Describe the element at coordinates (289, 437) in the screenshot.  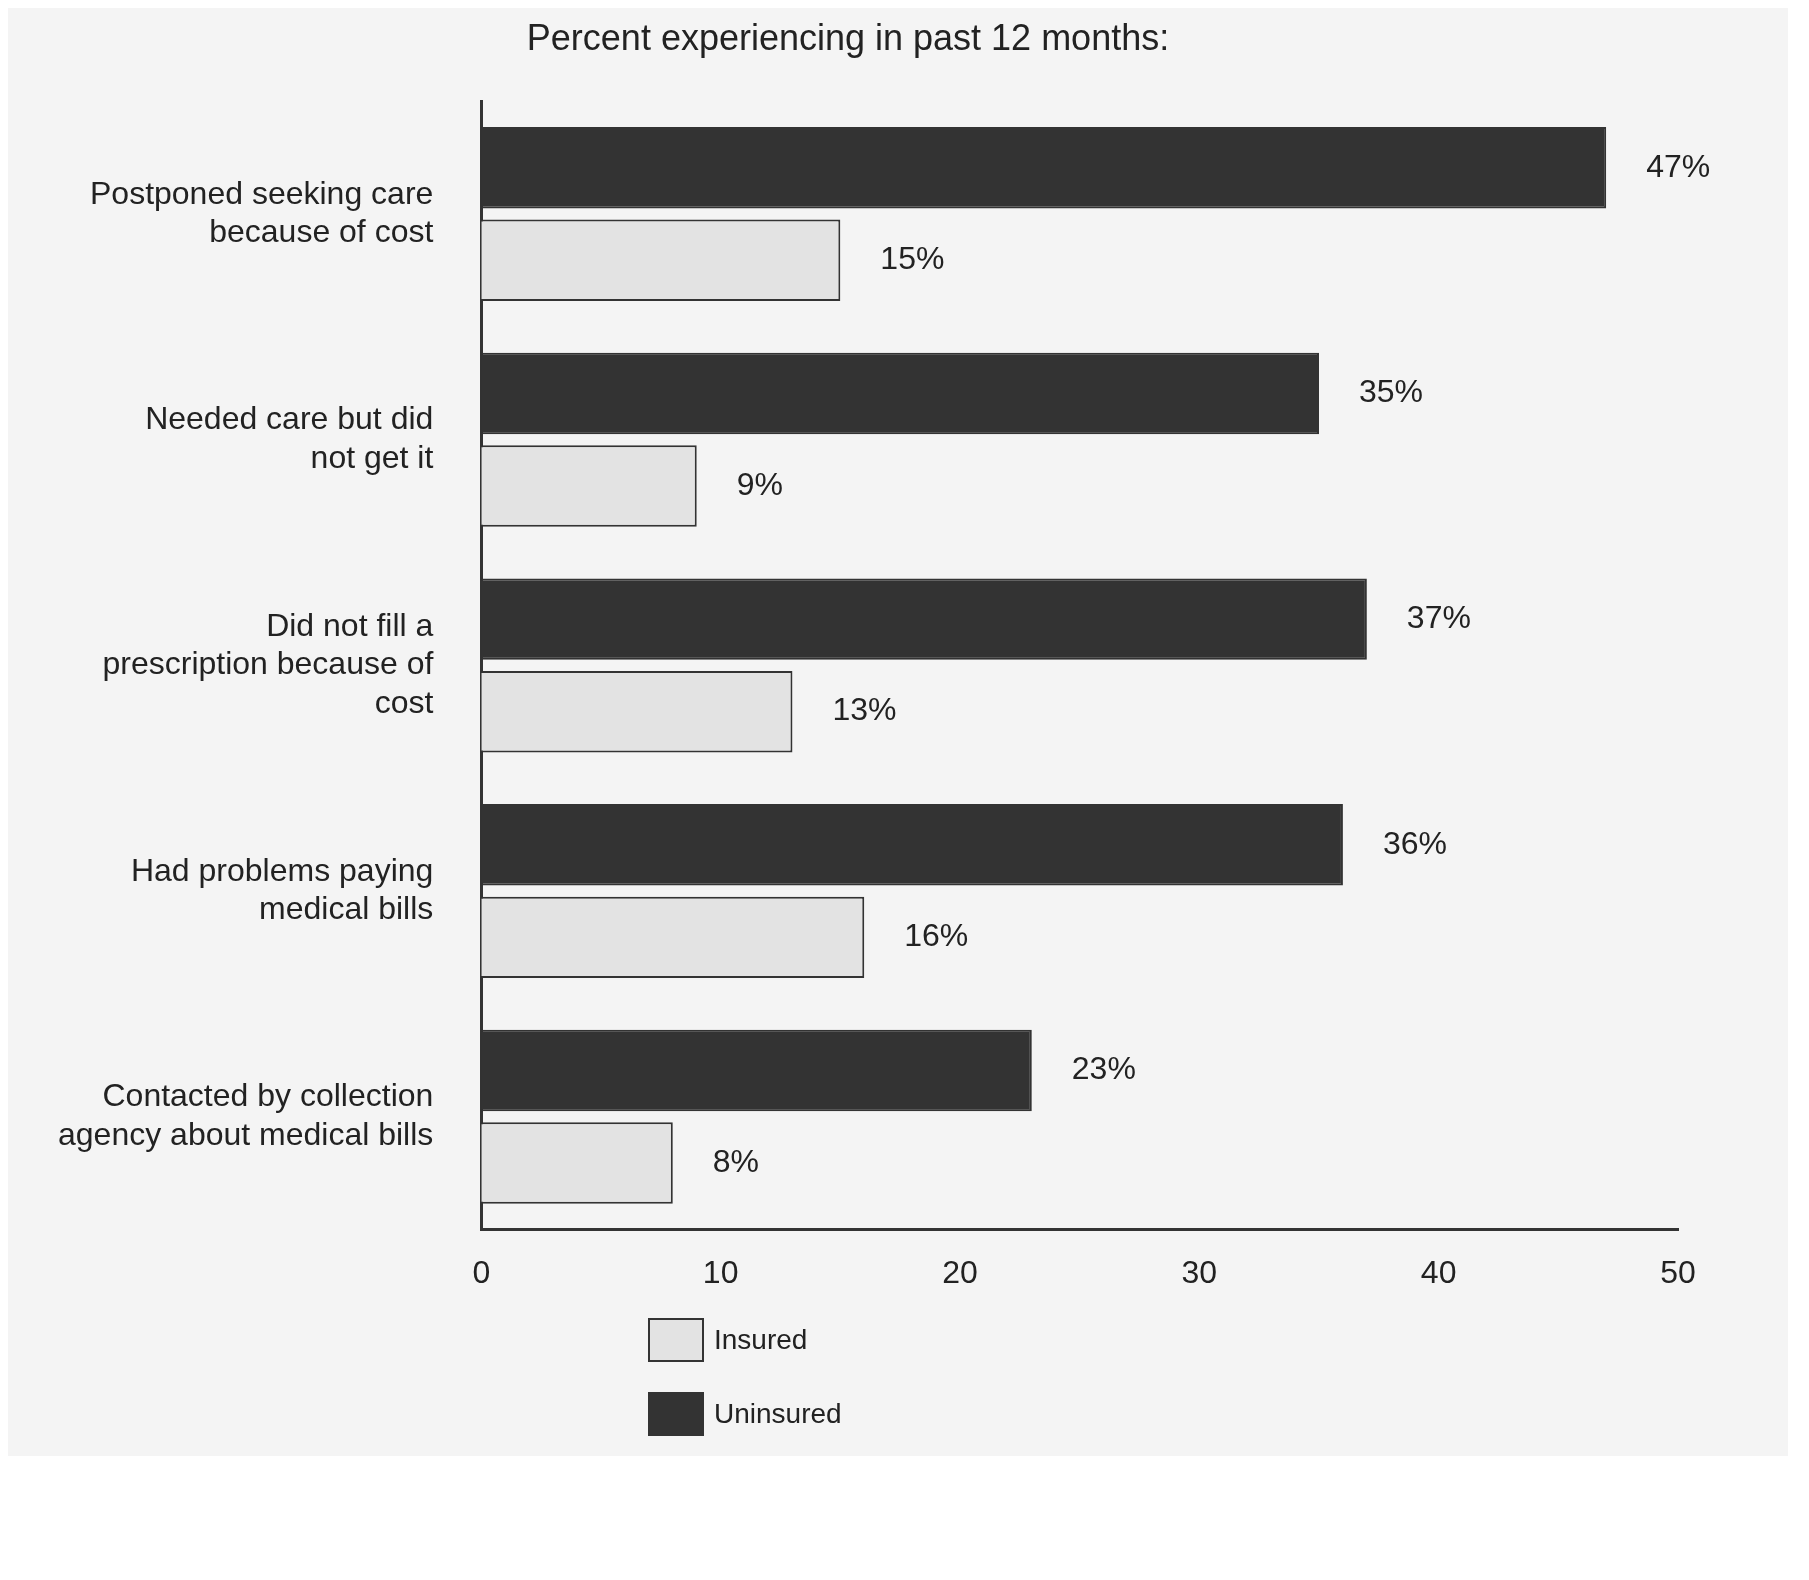
I see `y-tick-label: Needed care but did not get it` at that location.